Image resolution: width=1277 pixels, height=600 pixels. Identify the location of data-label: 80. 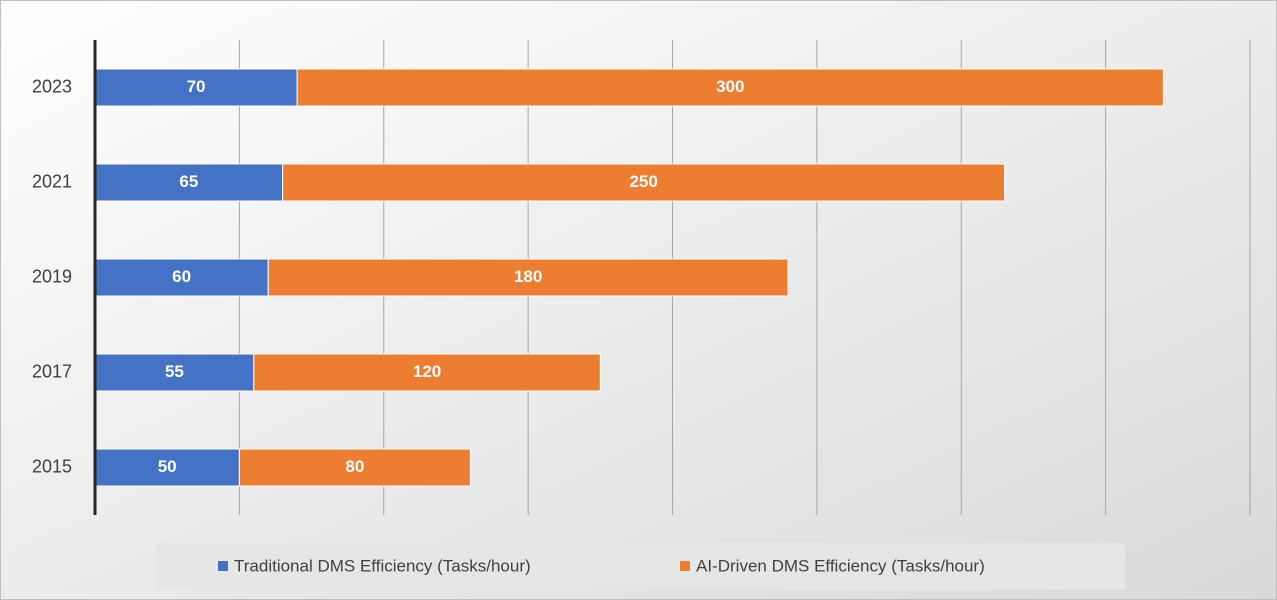
(354, 466).